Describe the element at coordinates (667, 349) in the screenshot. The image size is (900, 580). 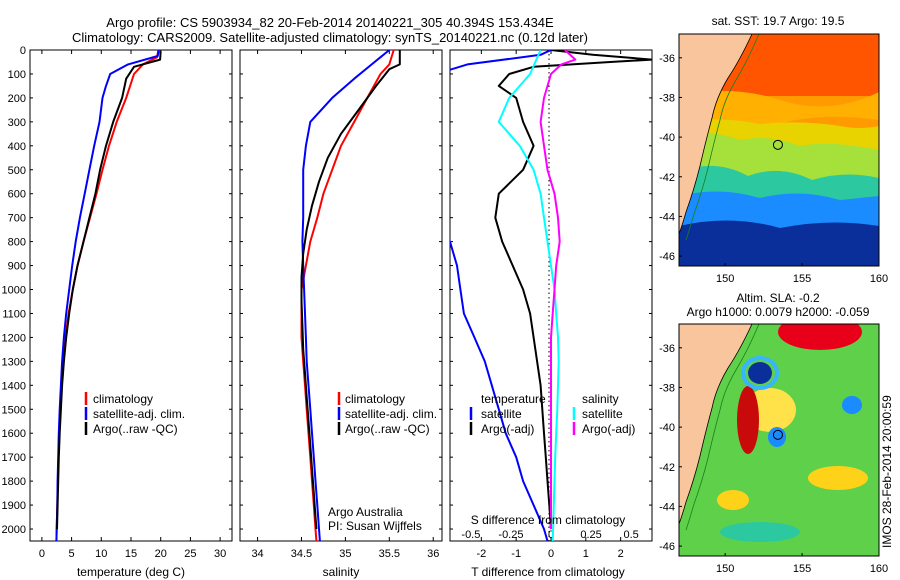
I see `lat-tick-label: -36` at that location.